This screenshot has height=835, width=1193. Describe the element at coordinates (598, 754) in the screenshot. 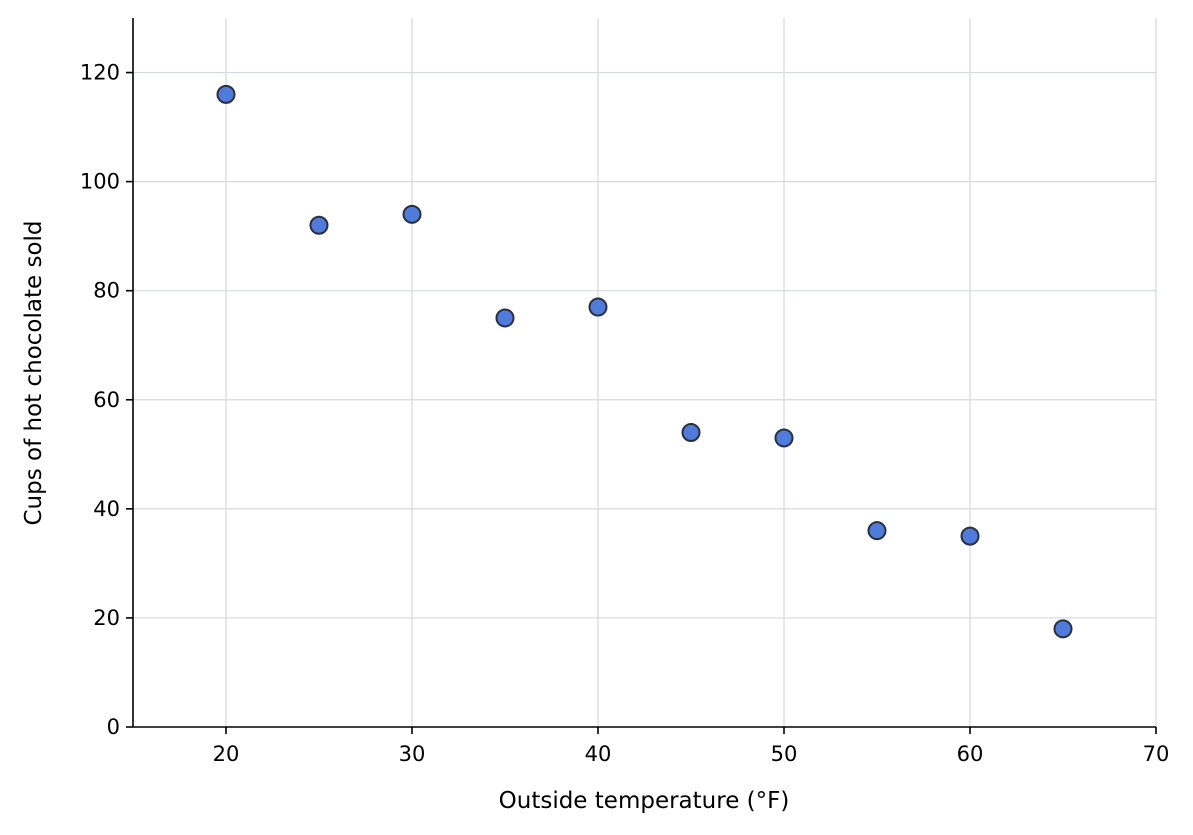

I see `x-tick-label: 40` at that location.